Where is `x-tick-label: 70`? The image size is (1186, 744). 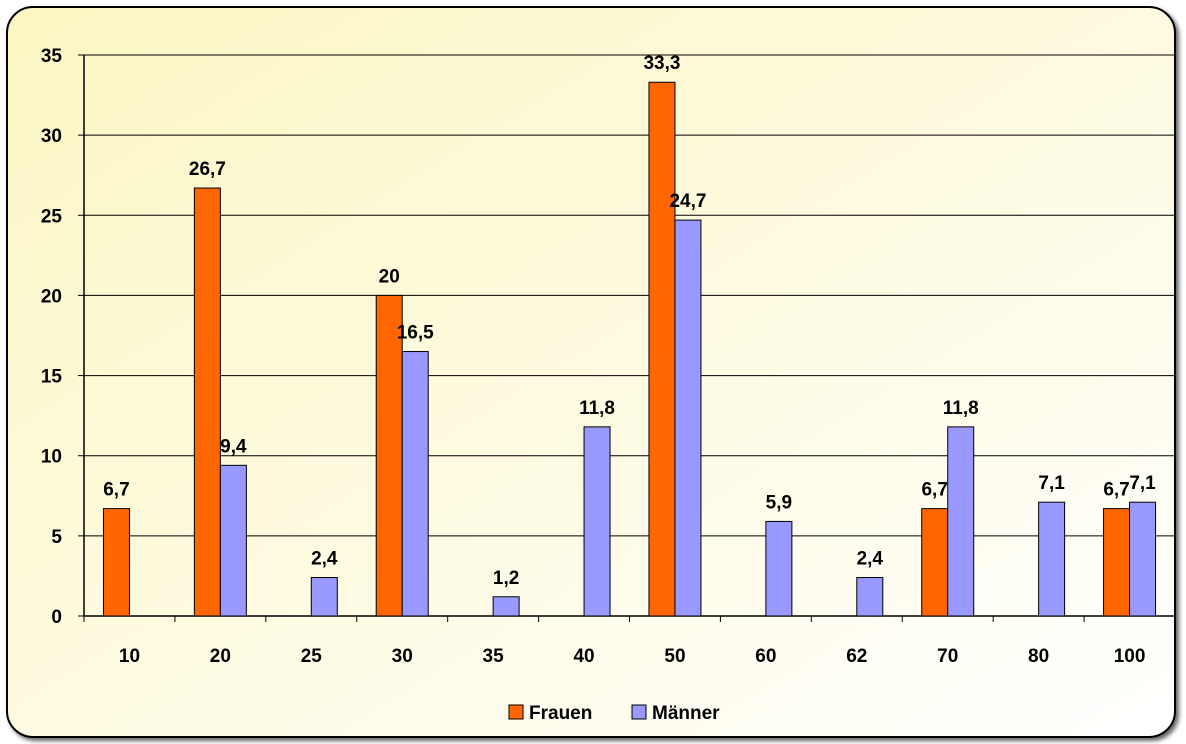 x-tick-label: 70 is located at coordinates (947, 656).